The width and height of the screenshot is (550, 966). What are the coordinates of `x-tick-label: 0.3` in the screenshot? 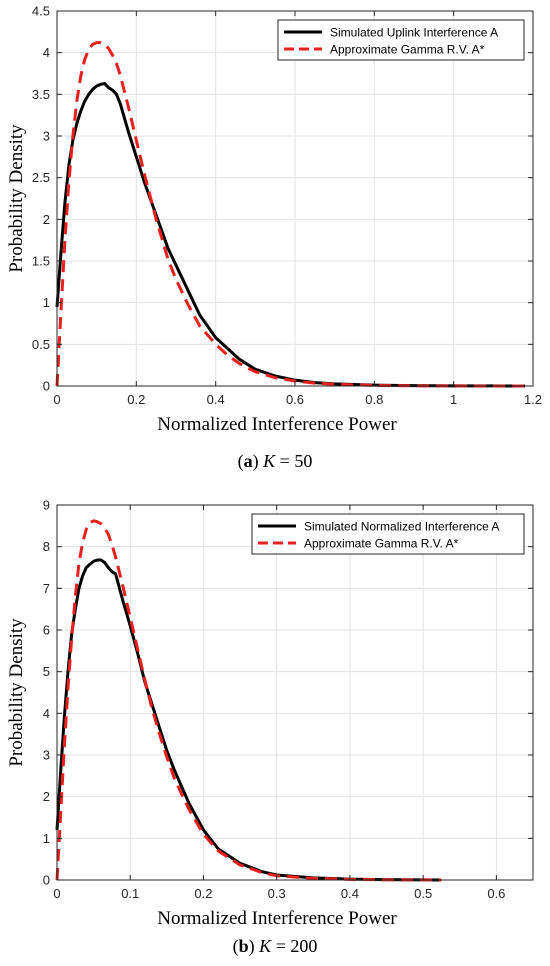 It's located at (277, 893).